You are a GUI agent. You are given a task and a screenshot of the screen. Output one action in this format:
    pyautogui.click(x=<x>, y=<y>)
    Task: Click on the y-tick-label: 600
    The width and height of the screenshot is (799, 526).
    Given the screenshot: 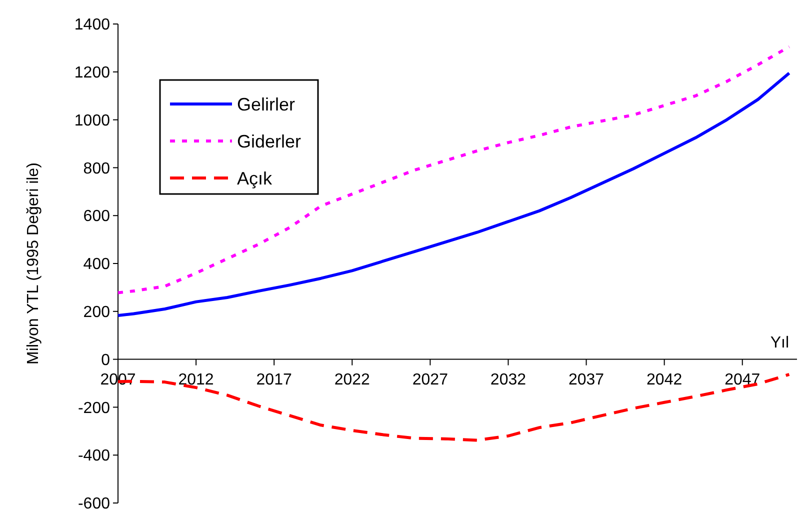 What is the action you would take?
    pyautogui.click(x=96, y=217)
    